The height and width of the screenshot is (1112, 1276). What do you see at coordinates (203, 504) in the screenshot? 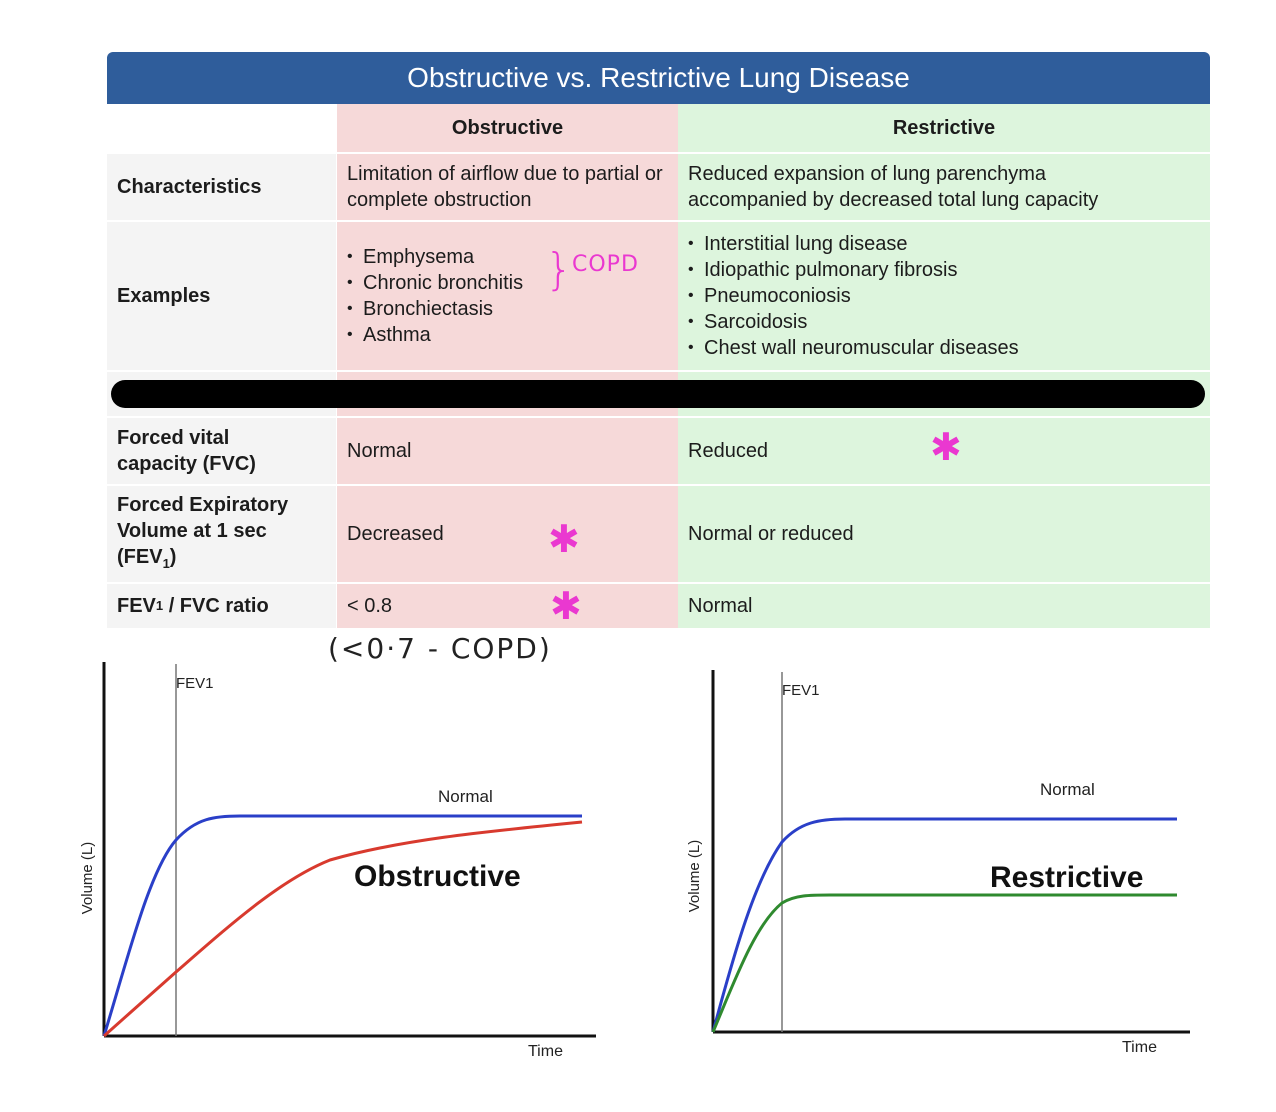
I see `fev1-label-line1: Forced Expiratory` at bounding box center [203, 504].